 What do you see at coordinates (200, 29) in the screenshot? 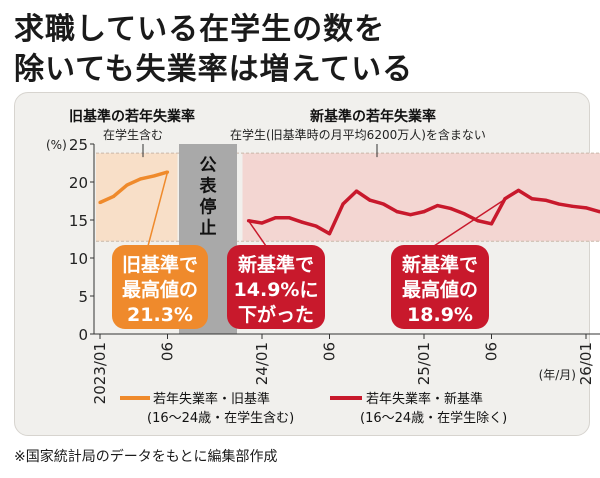
I see `headline-line-1: 求職している在学生の数を` at bounding box center [200, 29].